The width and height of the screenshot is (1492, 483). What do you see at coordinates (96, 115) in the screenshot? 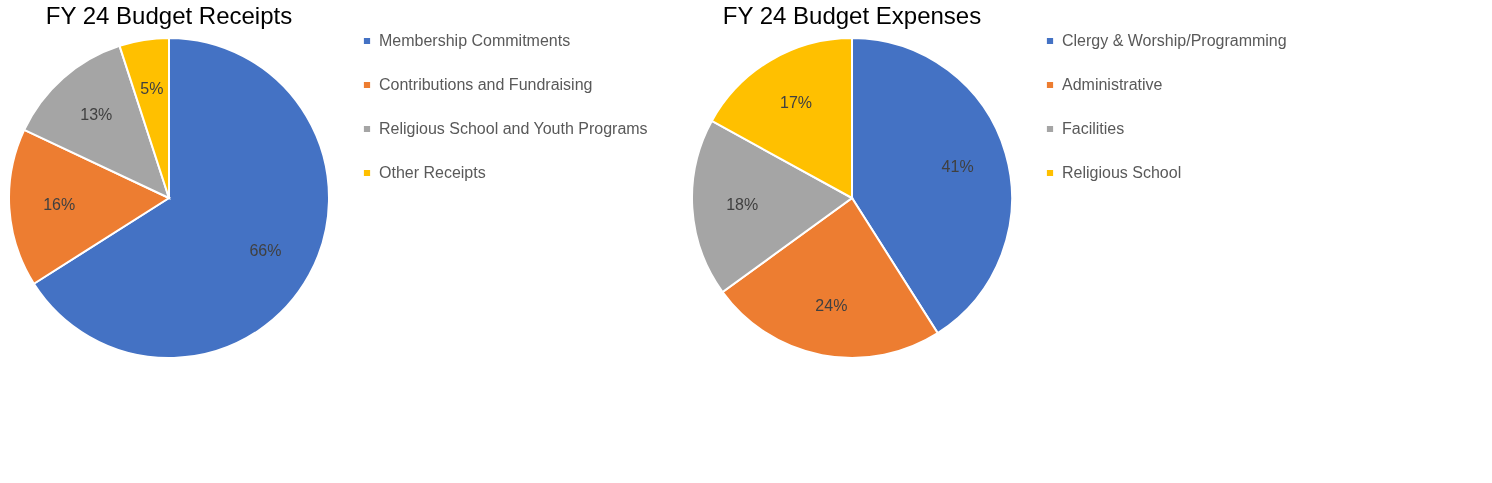
I see `data-label: 13%` at bounding box center [96, 115].